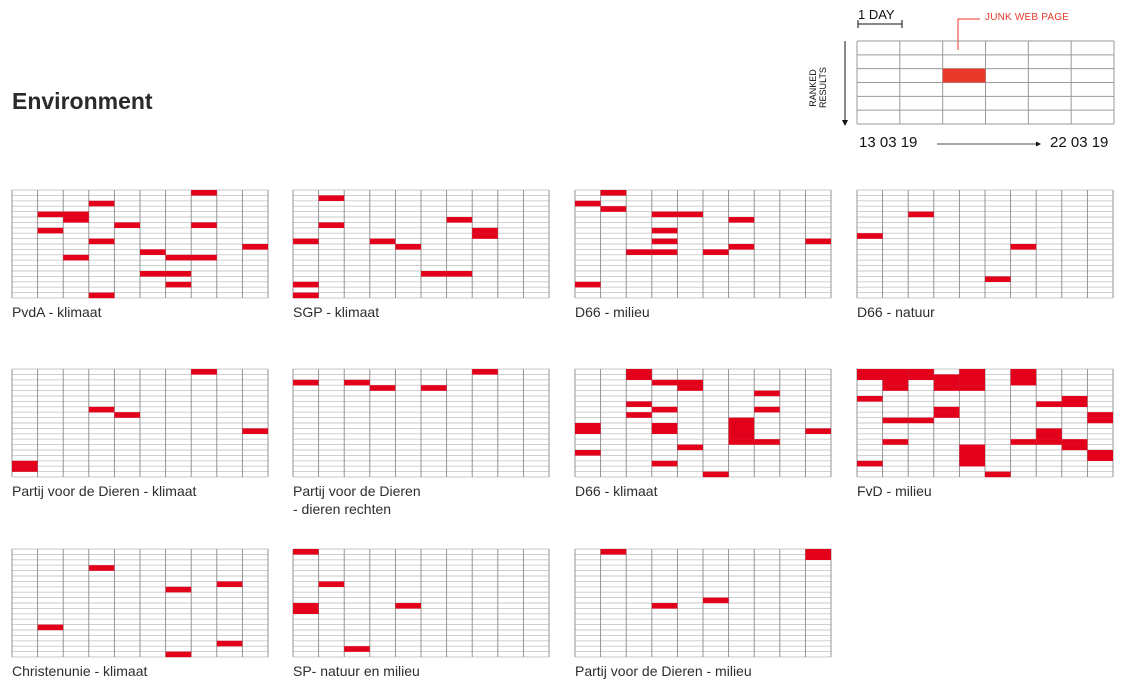  I want to click on chart-caption: Partij voor de Dieren - klimaat, so click(104, 491).